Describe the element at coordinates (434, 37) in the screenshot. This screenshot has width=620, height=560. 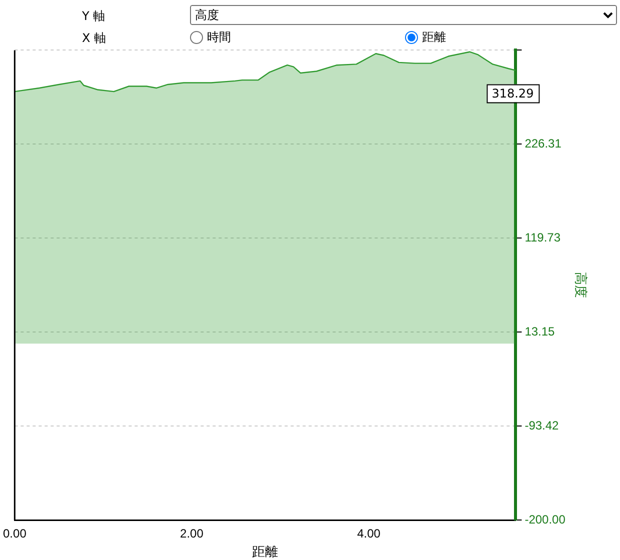
I see `x-axis-title: 距離` at that location.